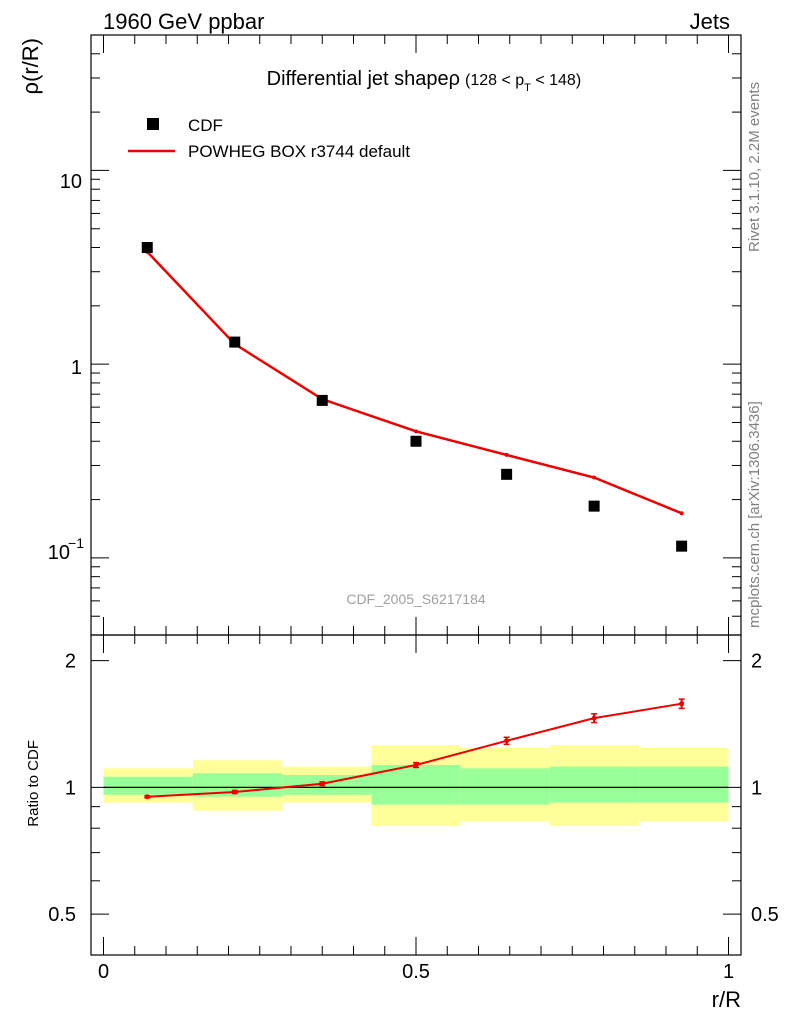 This screenshot has width=786, height=1024. I want to click on ratio-ytick-label-right: 2, so click(756, 662).